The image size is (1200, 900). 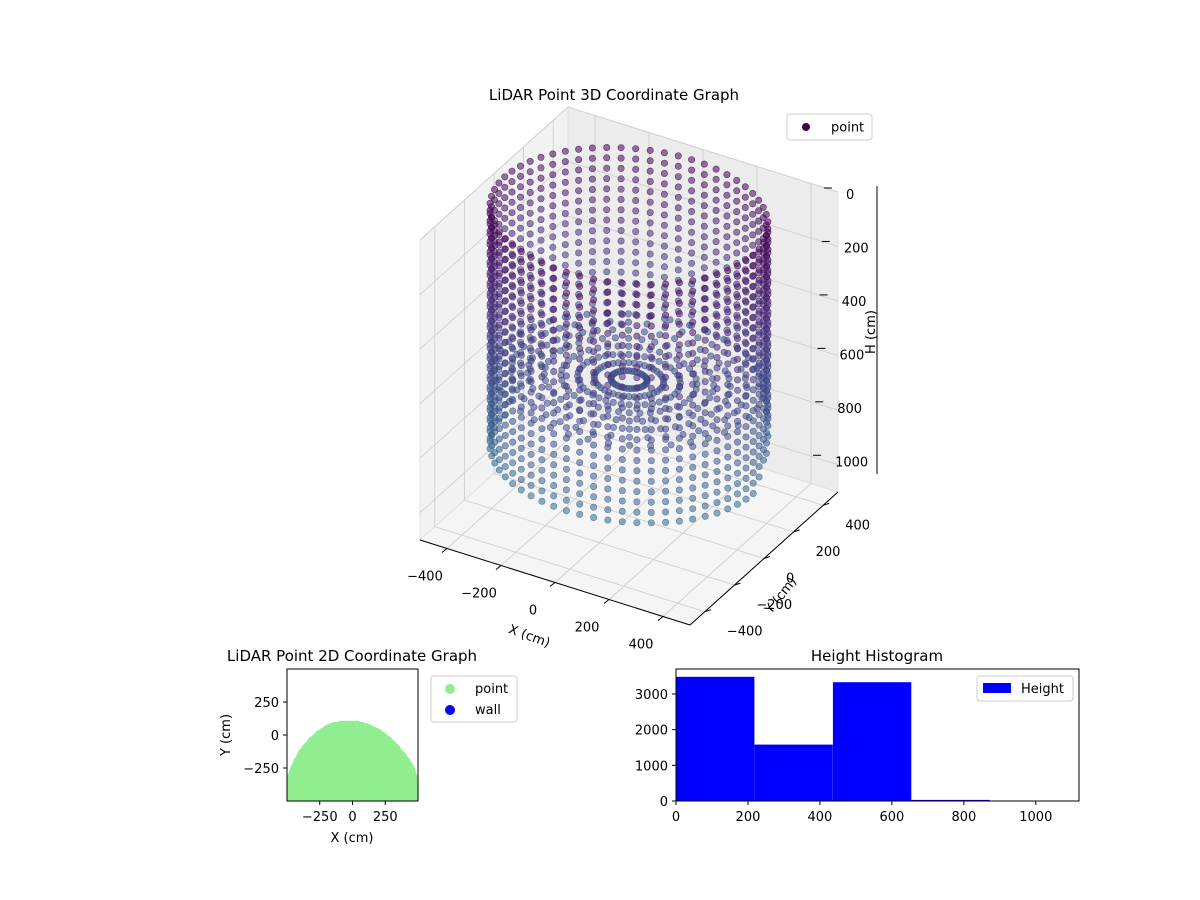 What do you see at coordinates (851, 462) in the screenshot?
I see `z-tick-label-3d: 1000` at bounding box center [851, 462].